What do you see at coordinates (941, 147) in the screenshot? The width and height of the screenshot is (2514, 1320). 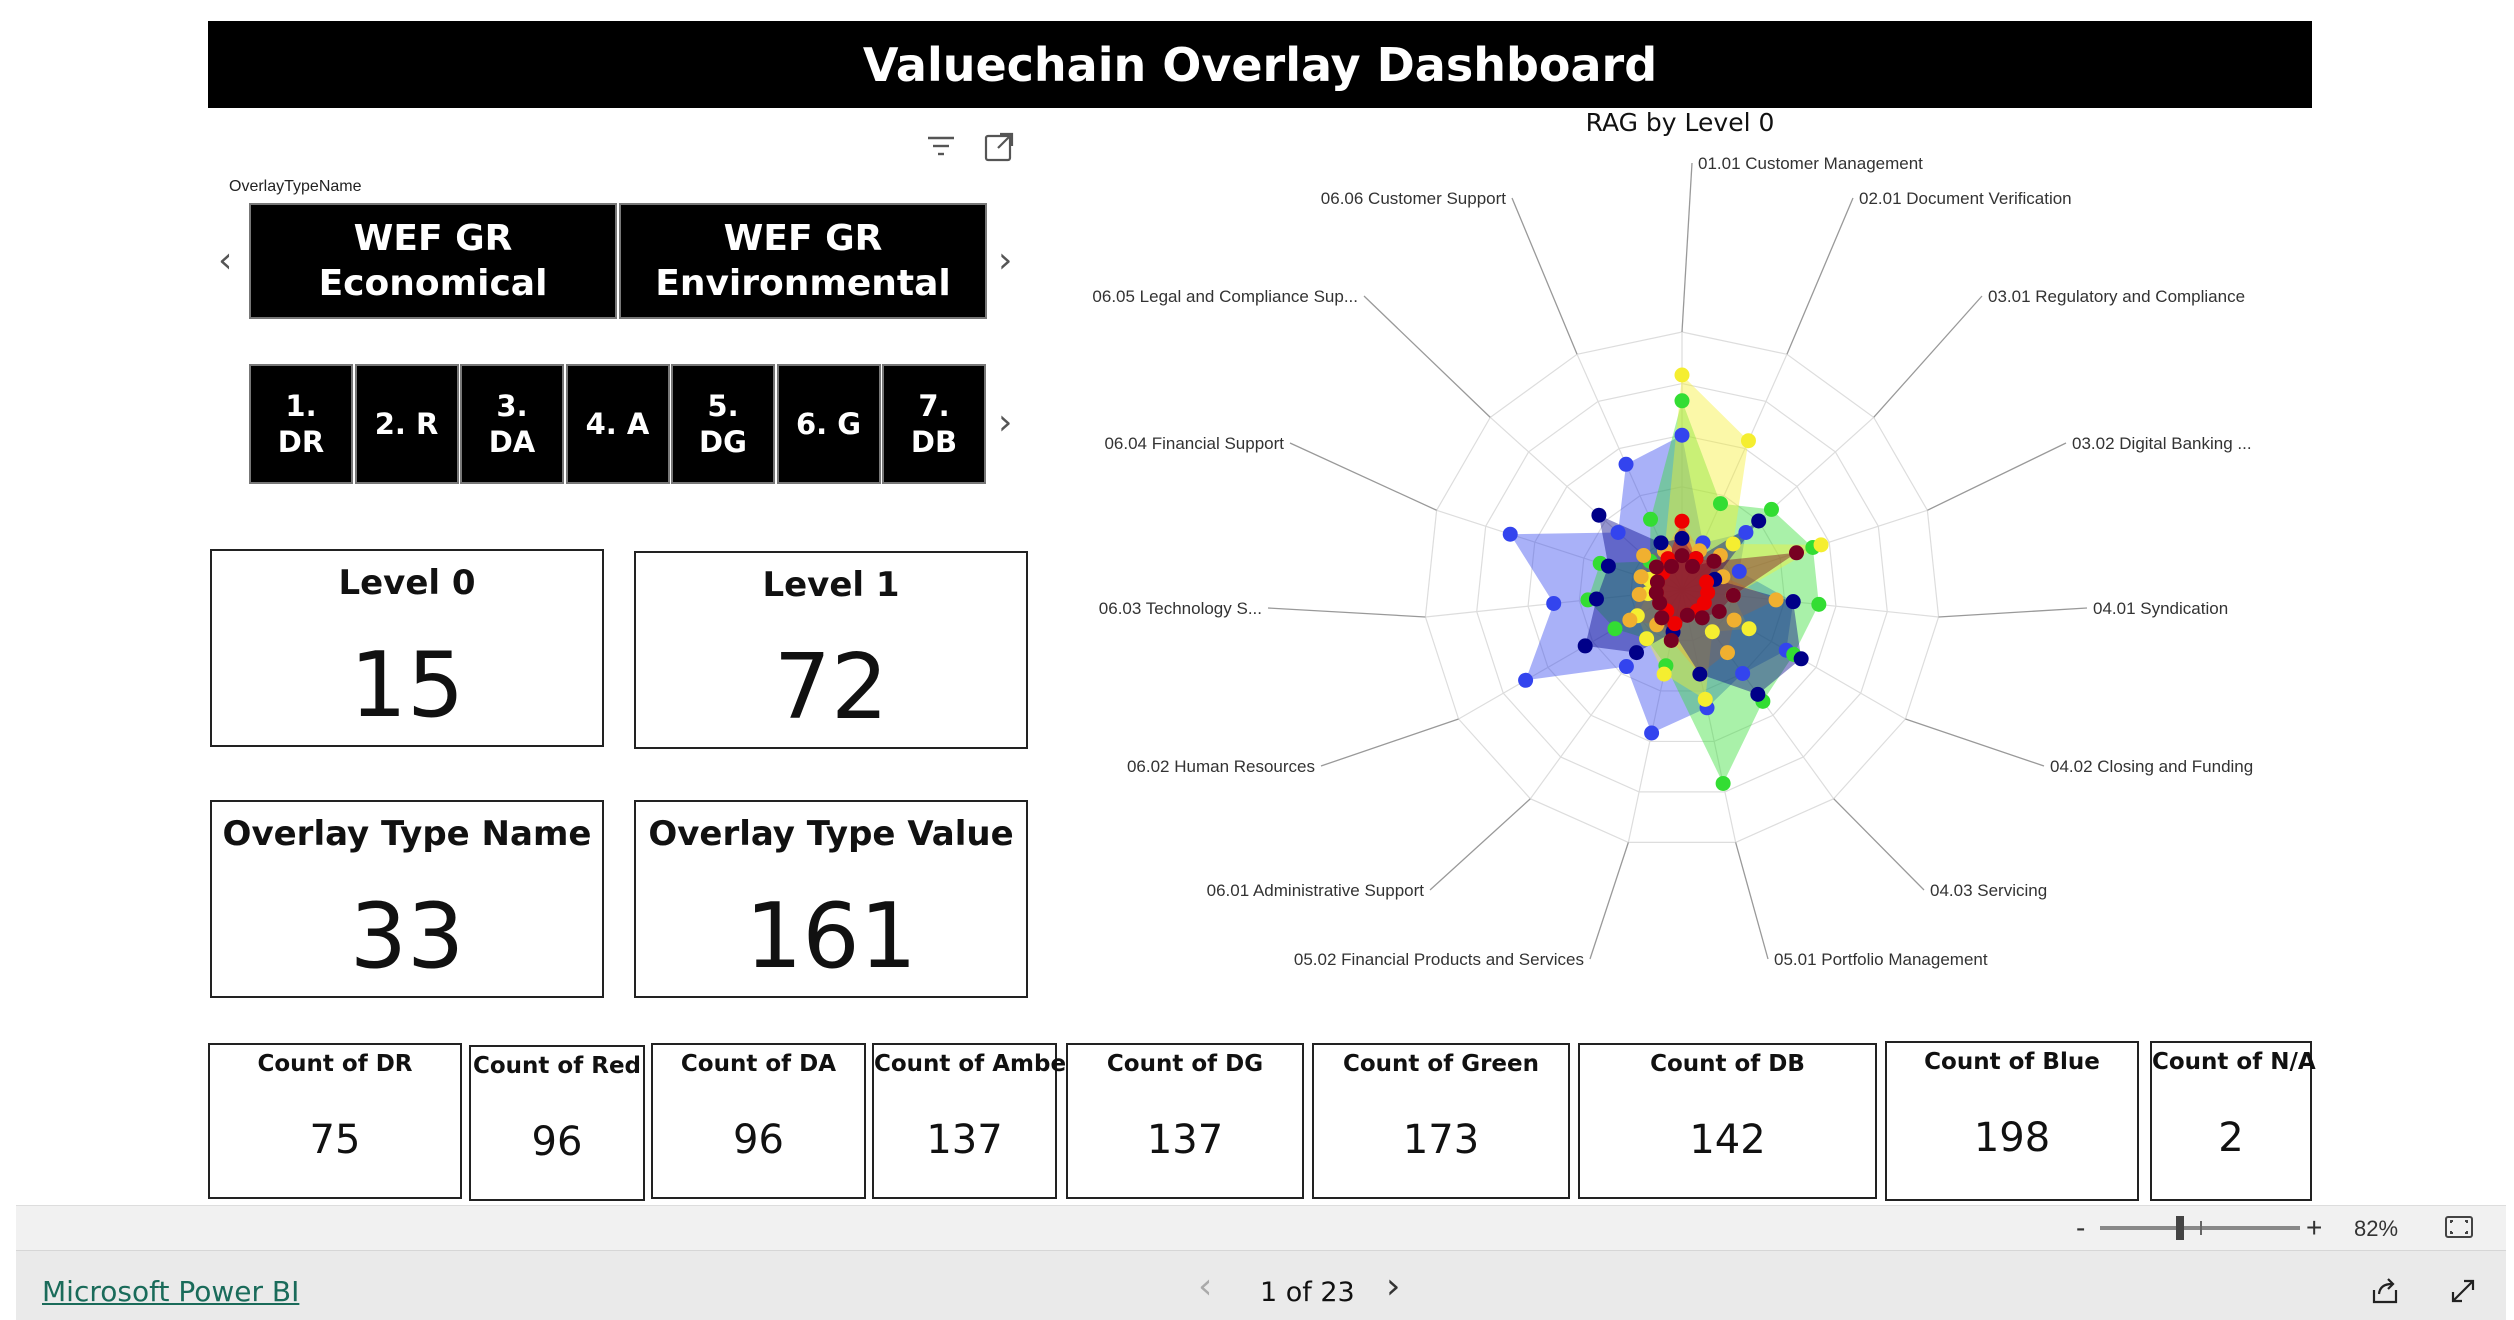 I see `filter-icon` at bounding box center [941, 147].